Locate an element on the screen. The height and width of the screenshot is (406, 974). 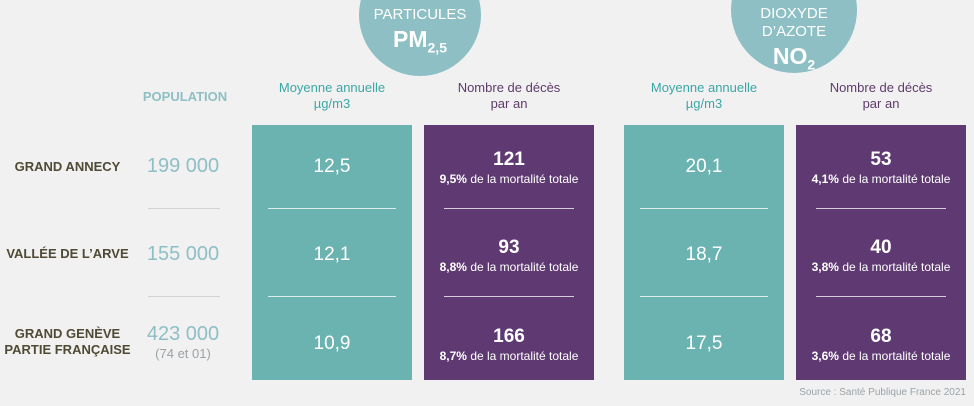
no2-symbol-text: NO is located at coordinates (790, 56).